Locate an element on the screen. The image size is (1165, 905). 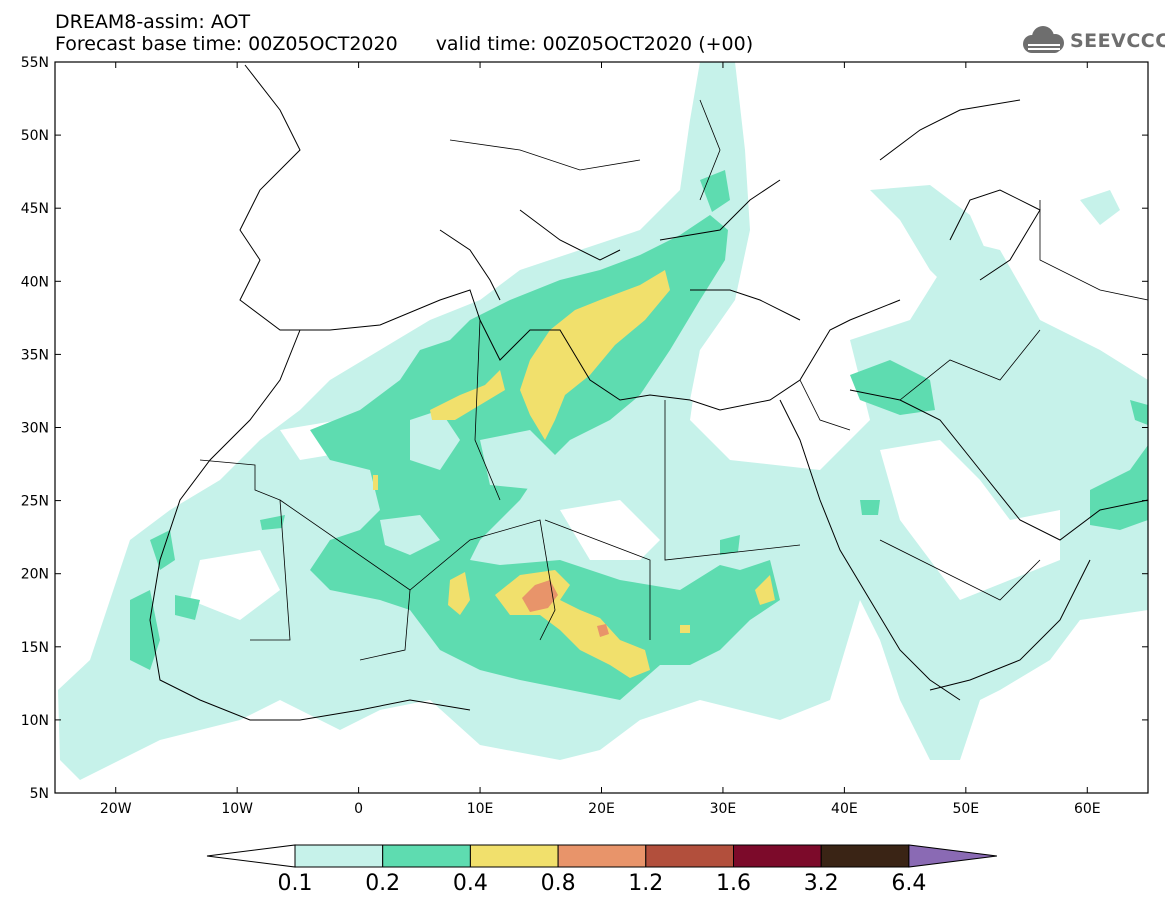
lat-tick-label: 20N is located at coordinates (35, 575).